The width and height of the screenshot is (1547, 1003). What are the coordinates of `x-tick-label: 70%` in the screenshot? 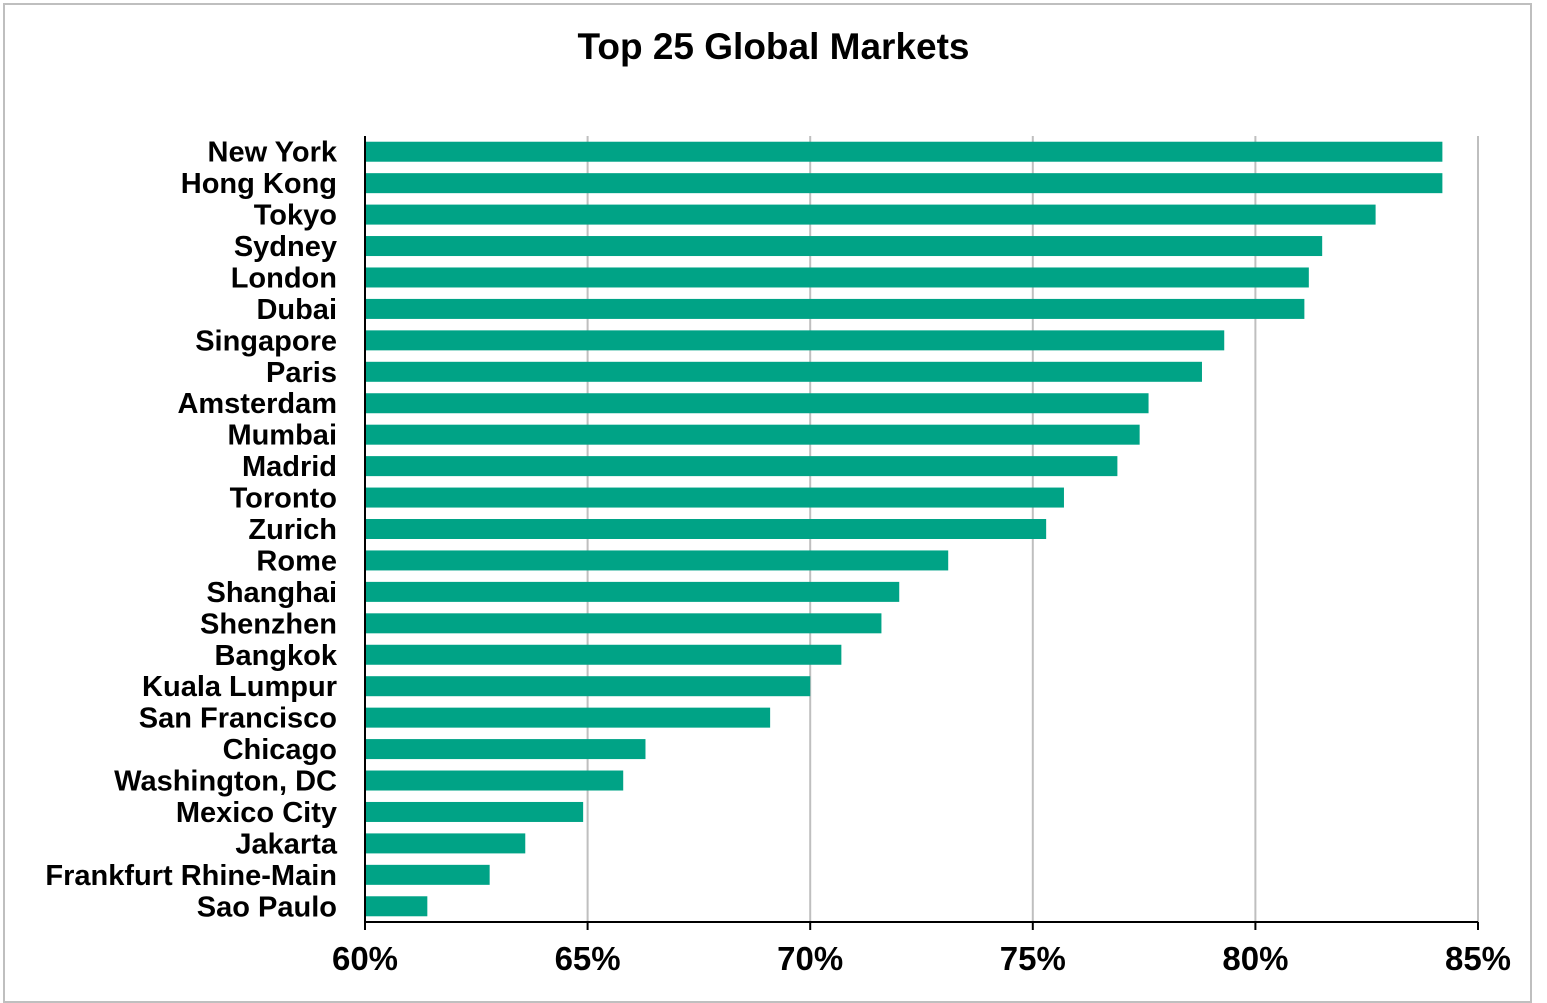 It's located at (810, 958).